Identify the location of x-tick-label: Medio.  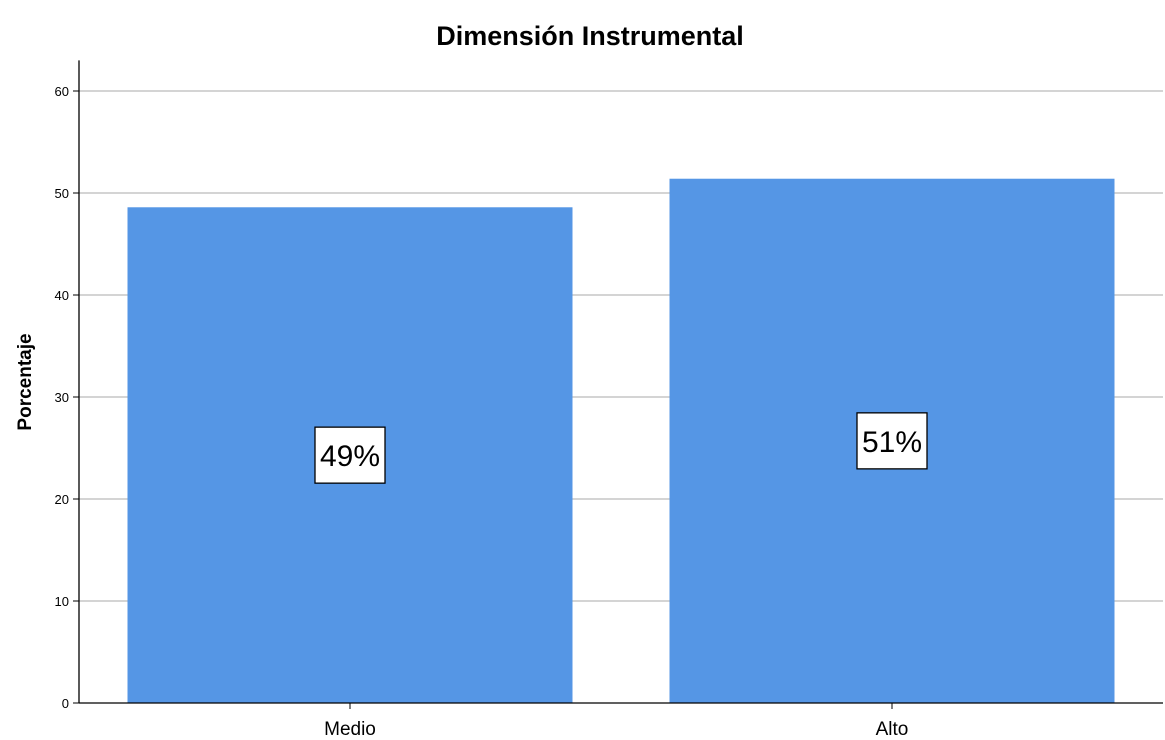
(350, 729).